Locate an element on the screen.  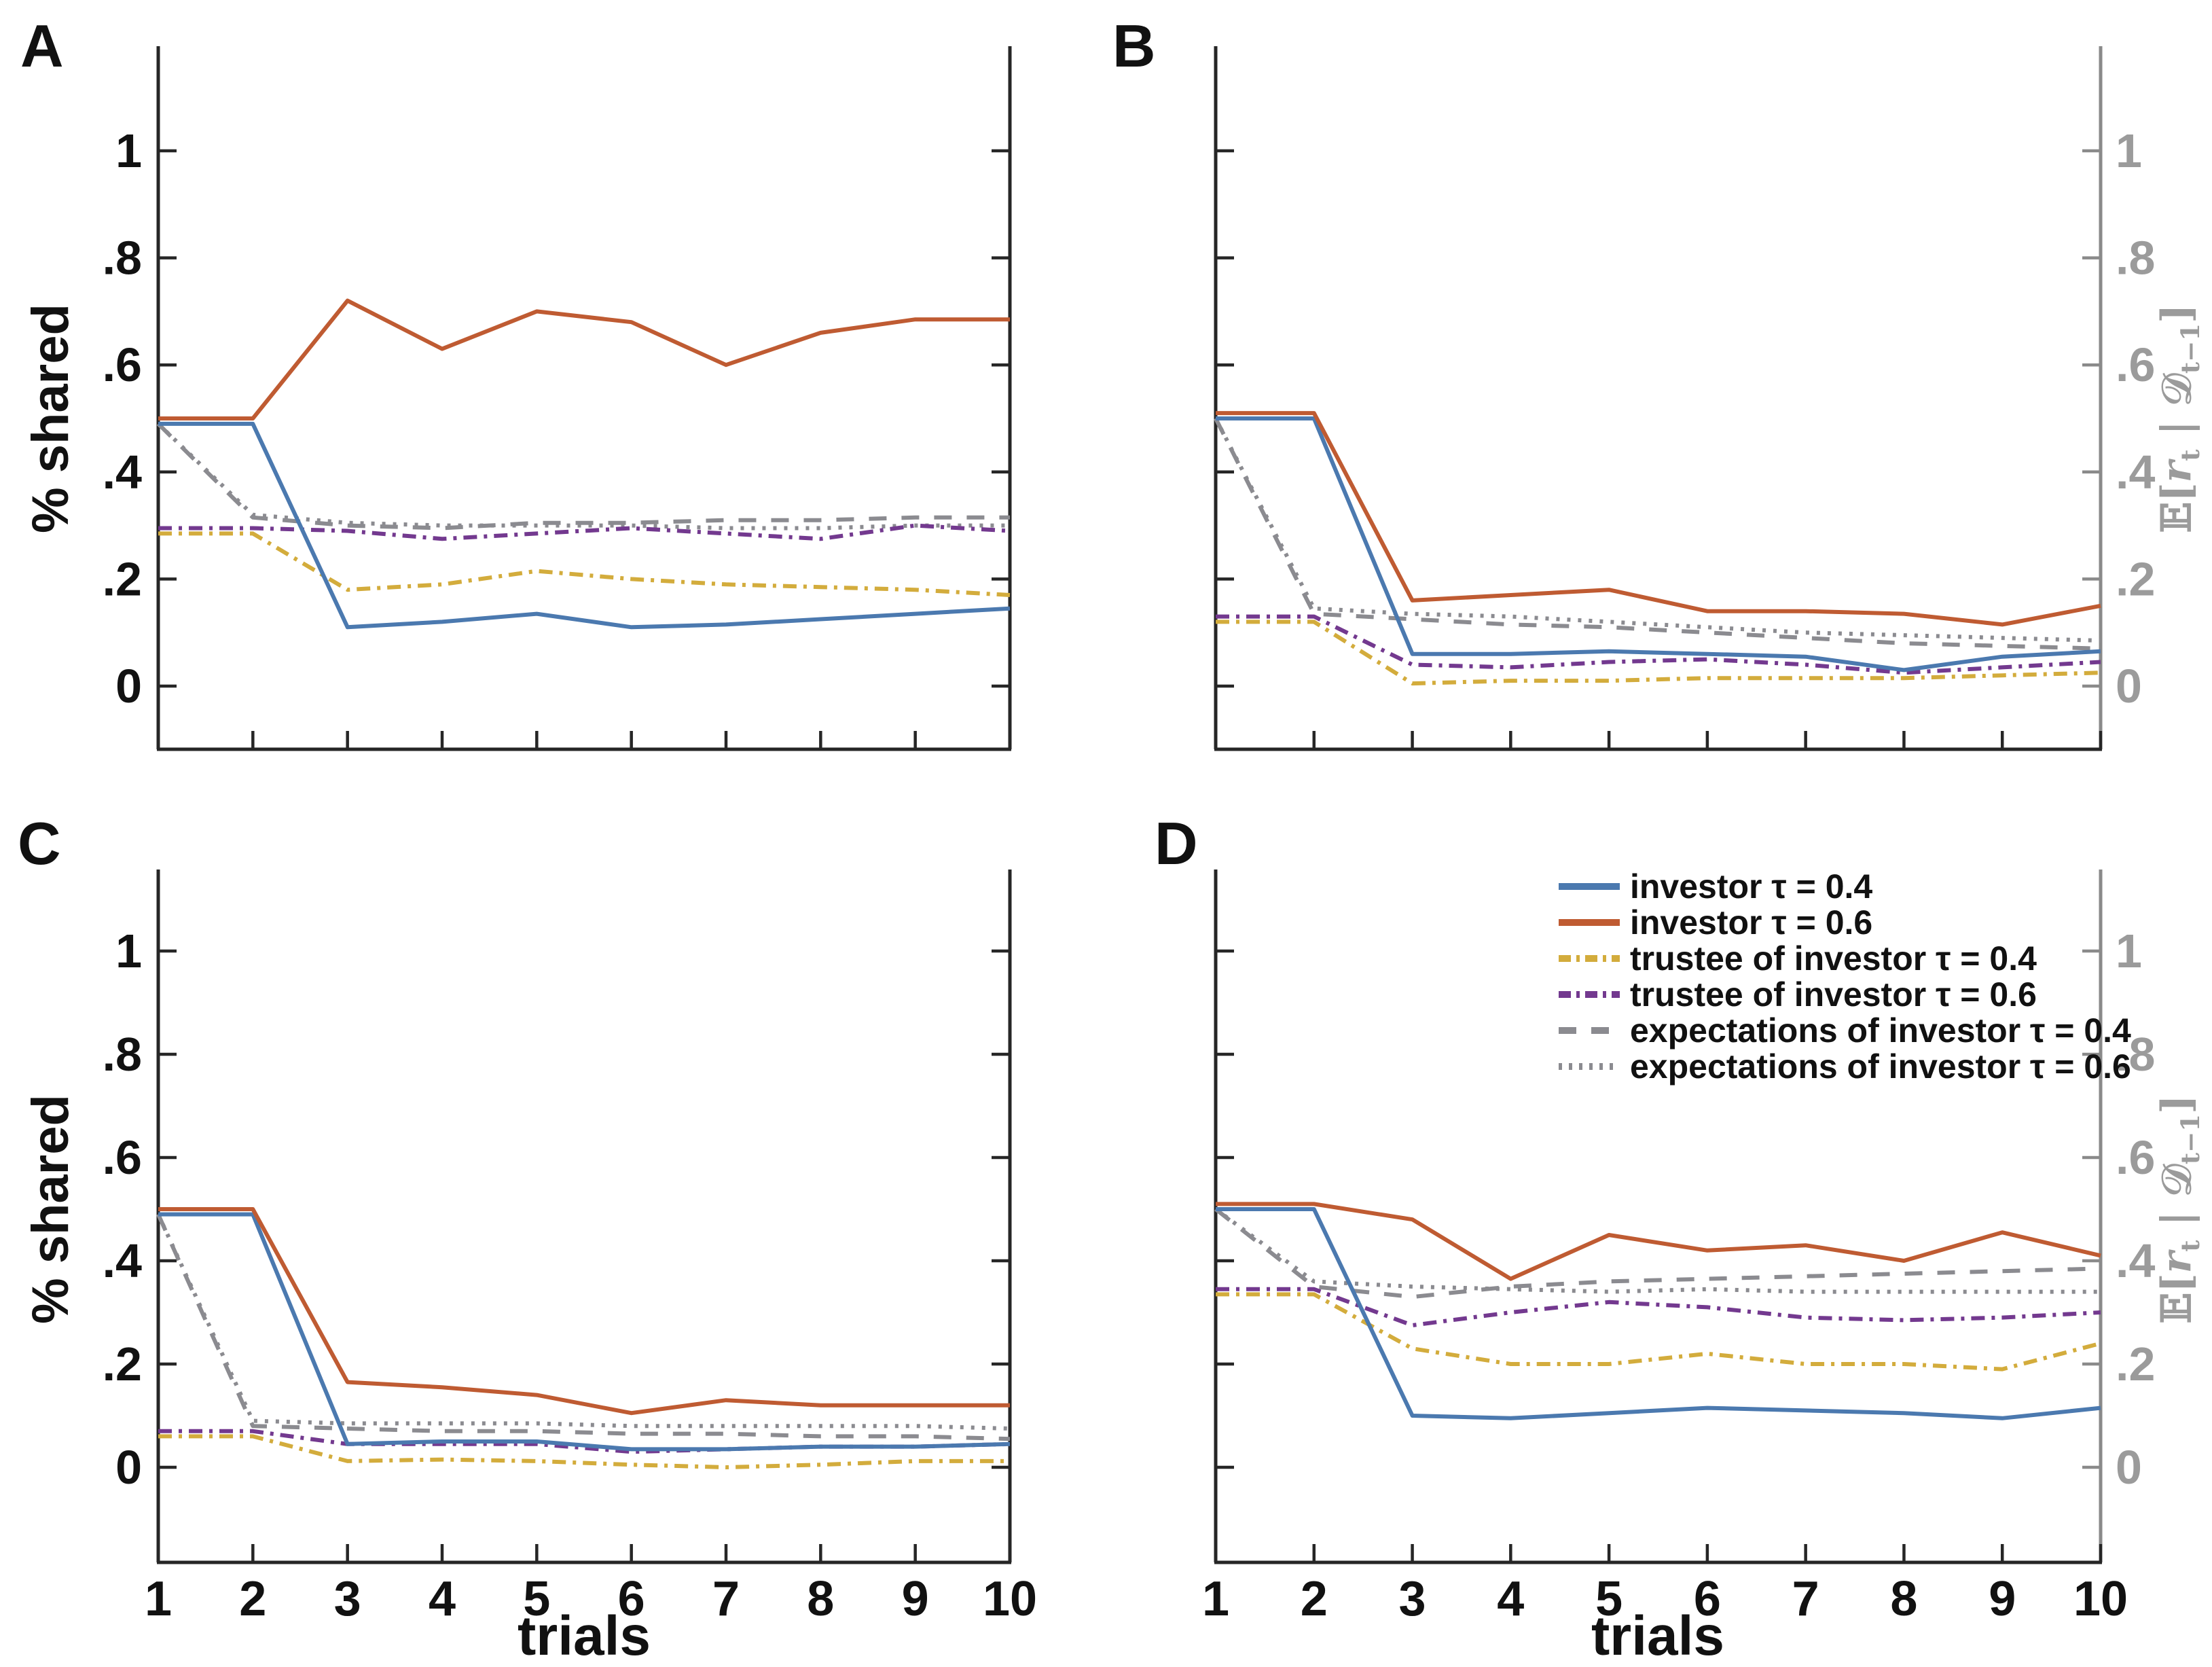
legend-item-investor-tau04: investor τ = 0.4 is located at coordinates (1844, 886).